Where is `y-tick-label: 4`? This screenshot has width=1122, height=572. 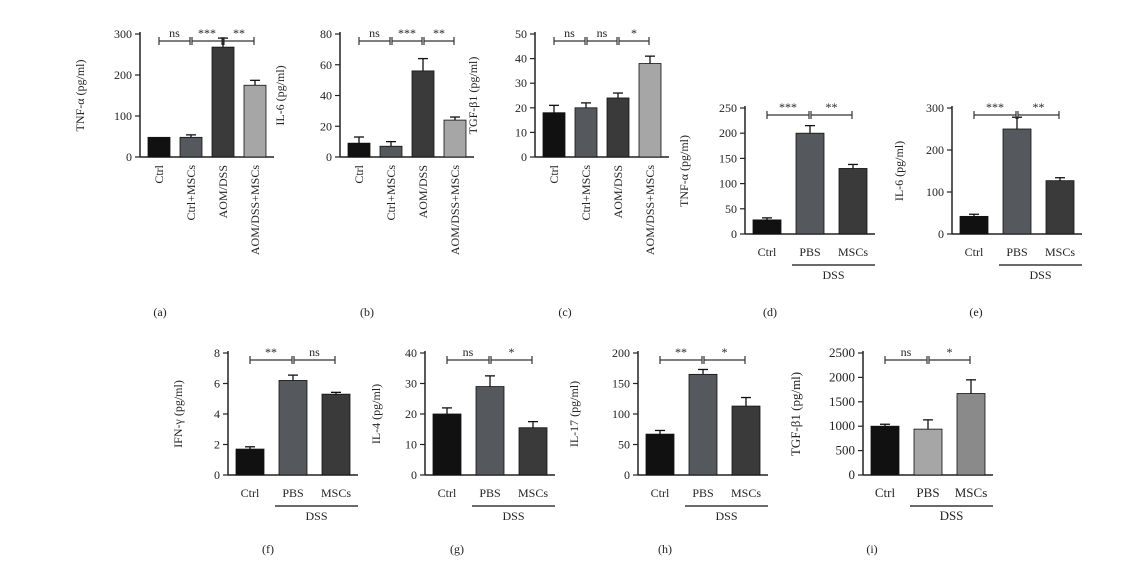
y-tick-label: 4 is located at coordinates (217, 414).